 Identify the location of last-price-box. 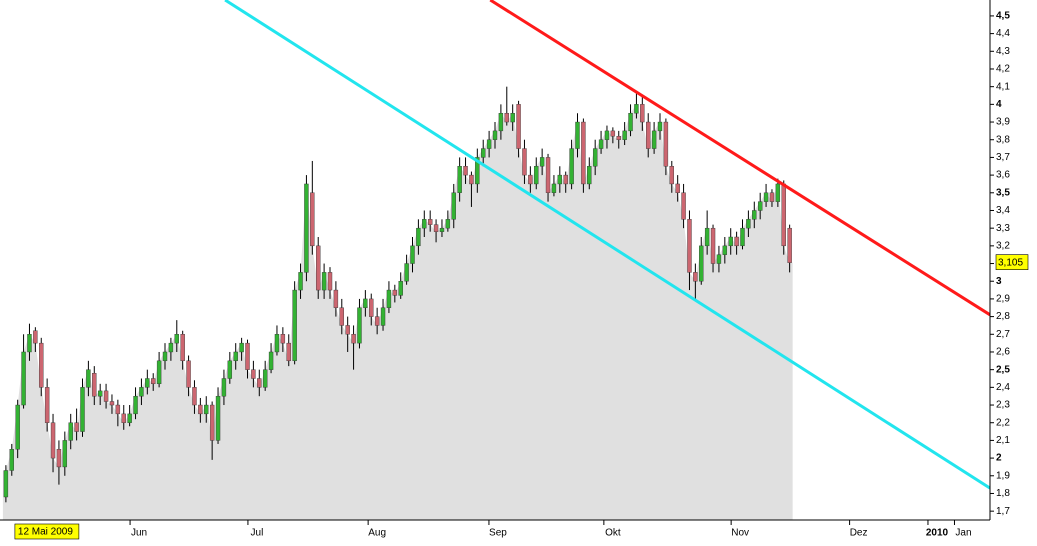
(1012, 262).